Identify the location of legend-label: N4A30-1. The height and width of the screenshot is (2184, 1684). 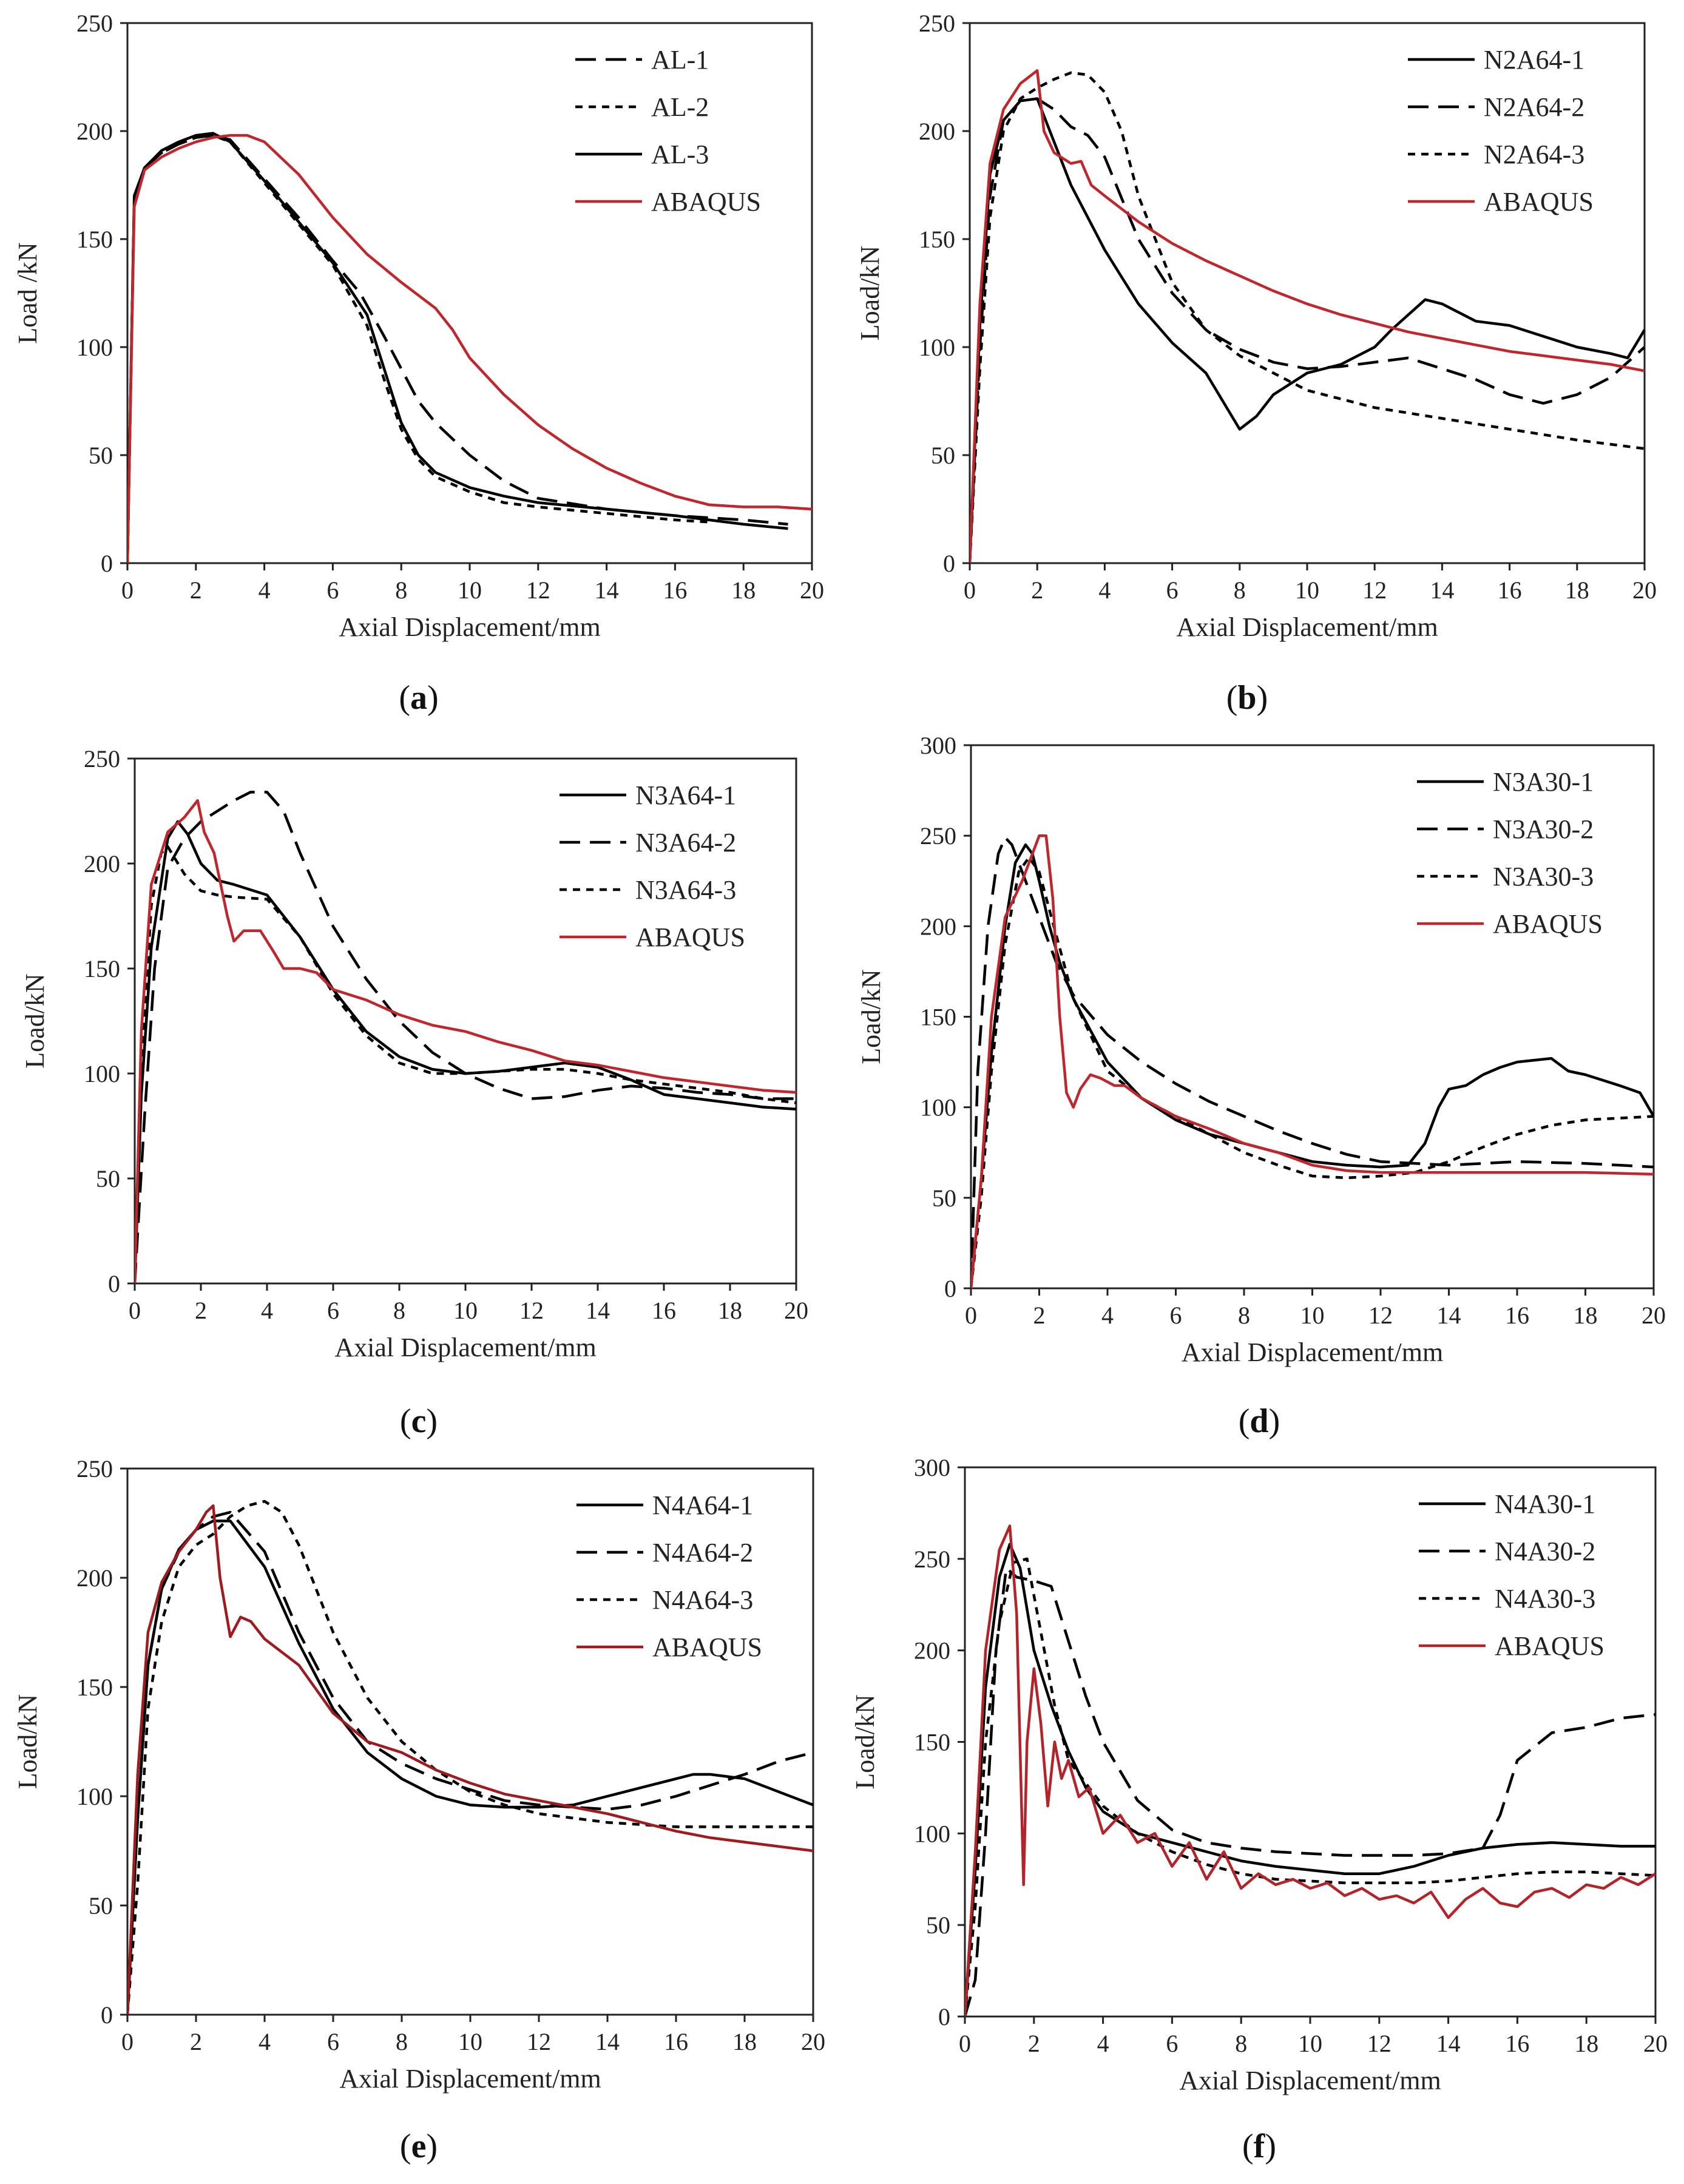
(1545, 1504).